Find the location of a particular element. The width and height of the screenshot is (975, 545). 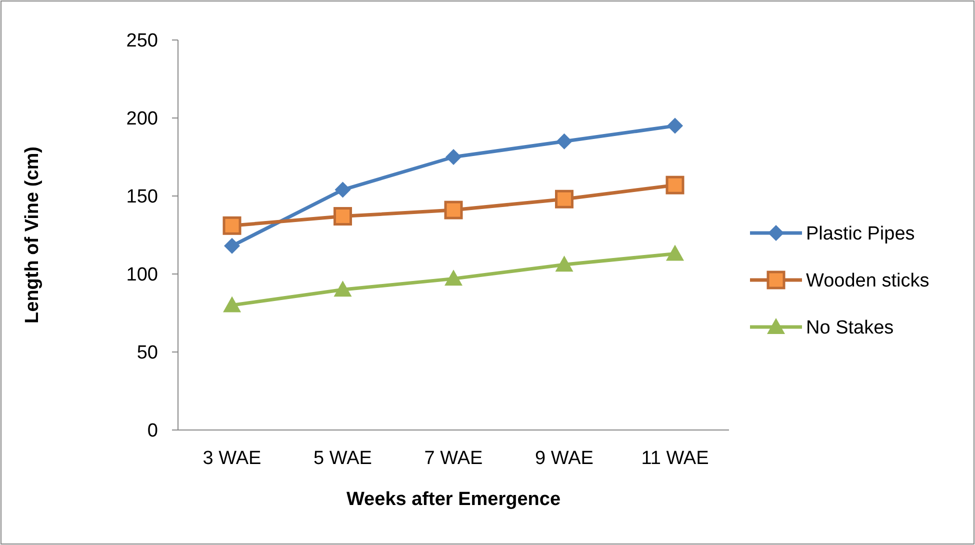

y-tick-label: 150 is located at coordinates (142, 197).